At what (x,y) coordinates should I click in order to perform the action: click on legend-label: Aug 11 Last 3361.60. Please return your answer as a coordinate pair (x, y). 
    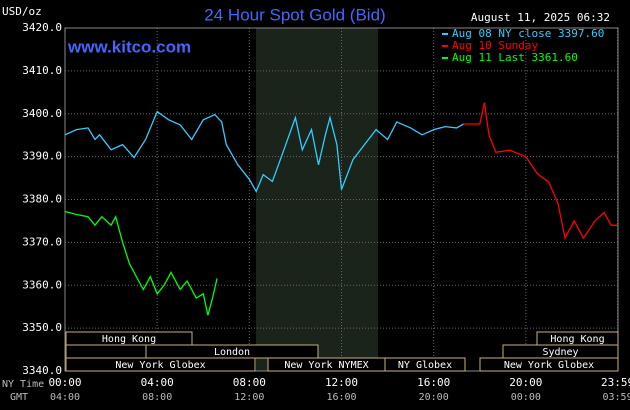
    Looking at the image, I should click on (515, 57).